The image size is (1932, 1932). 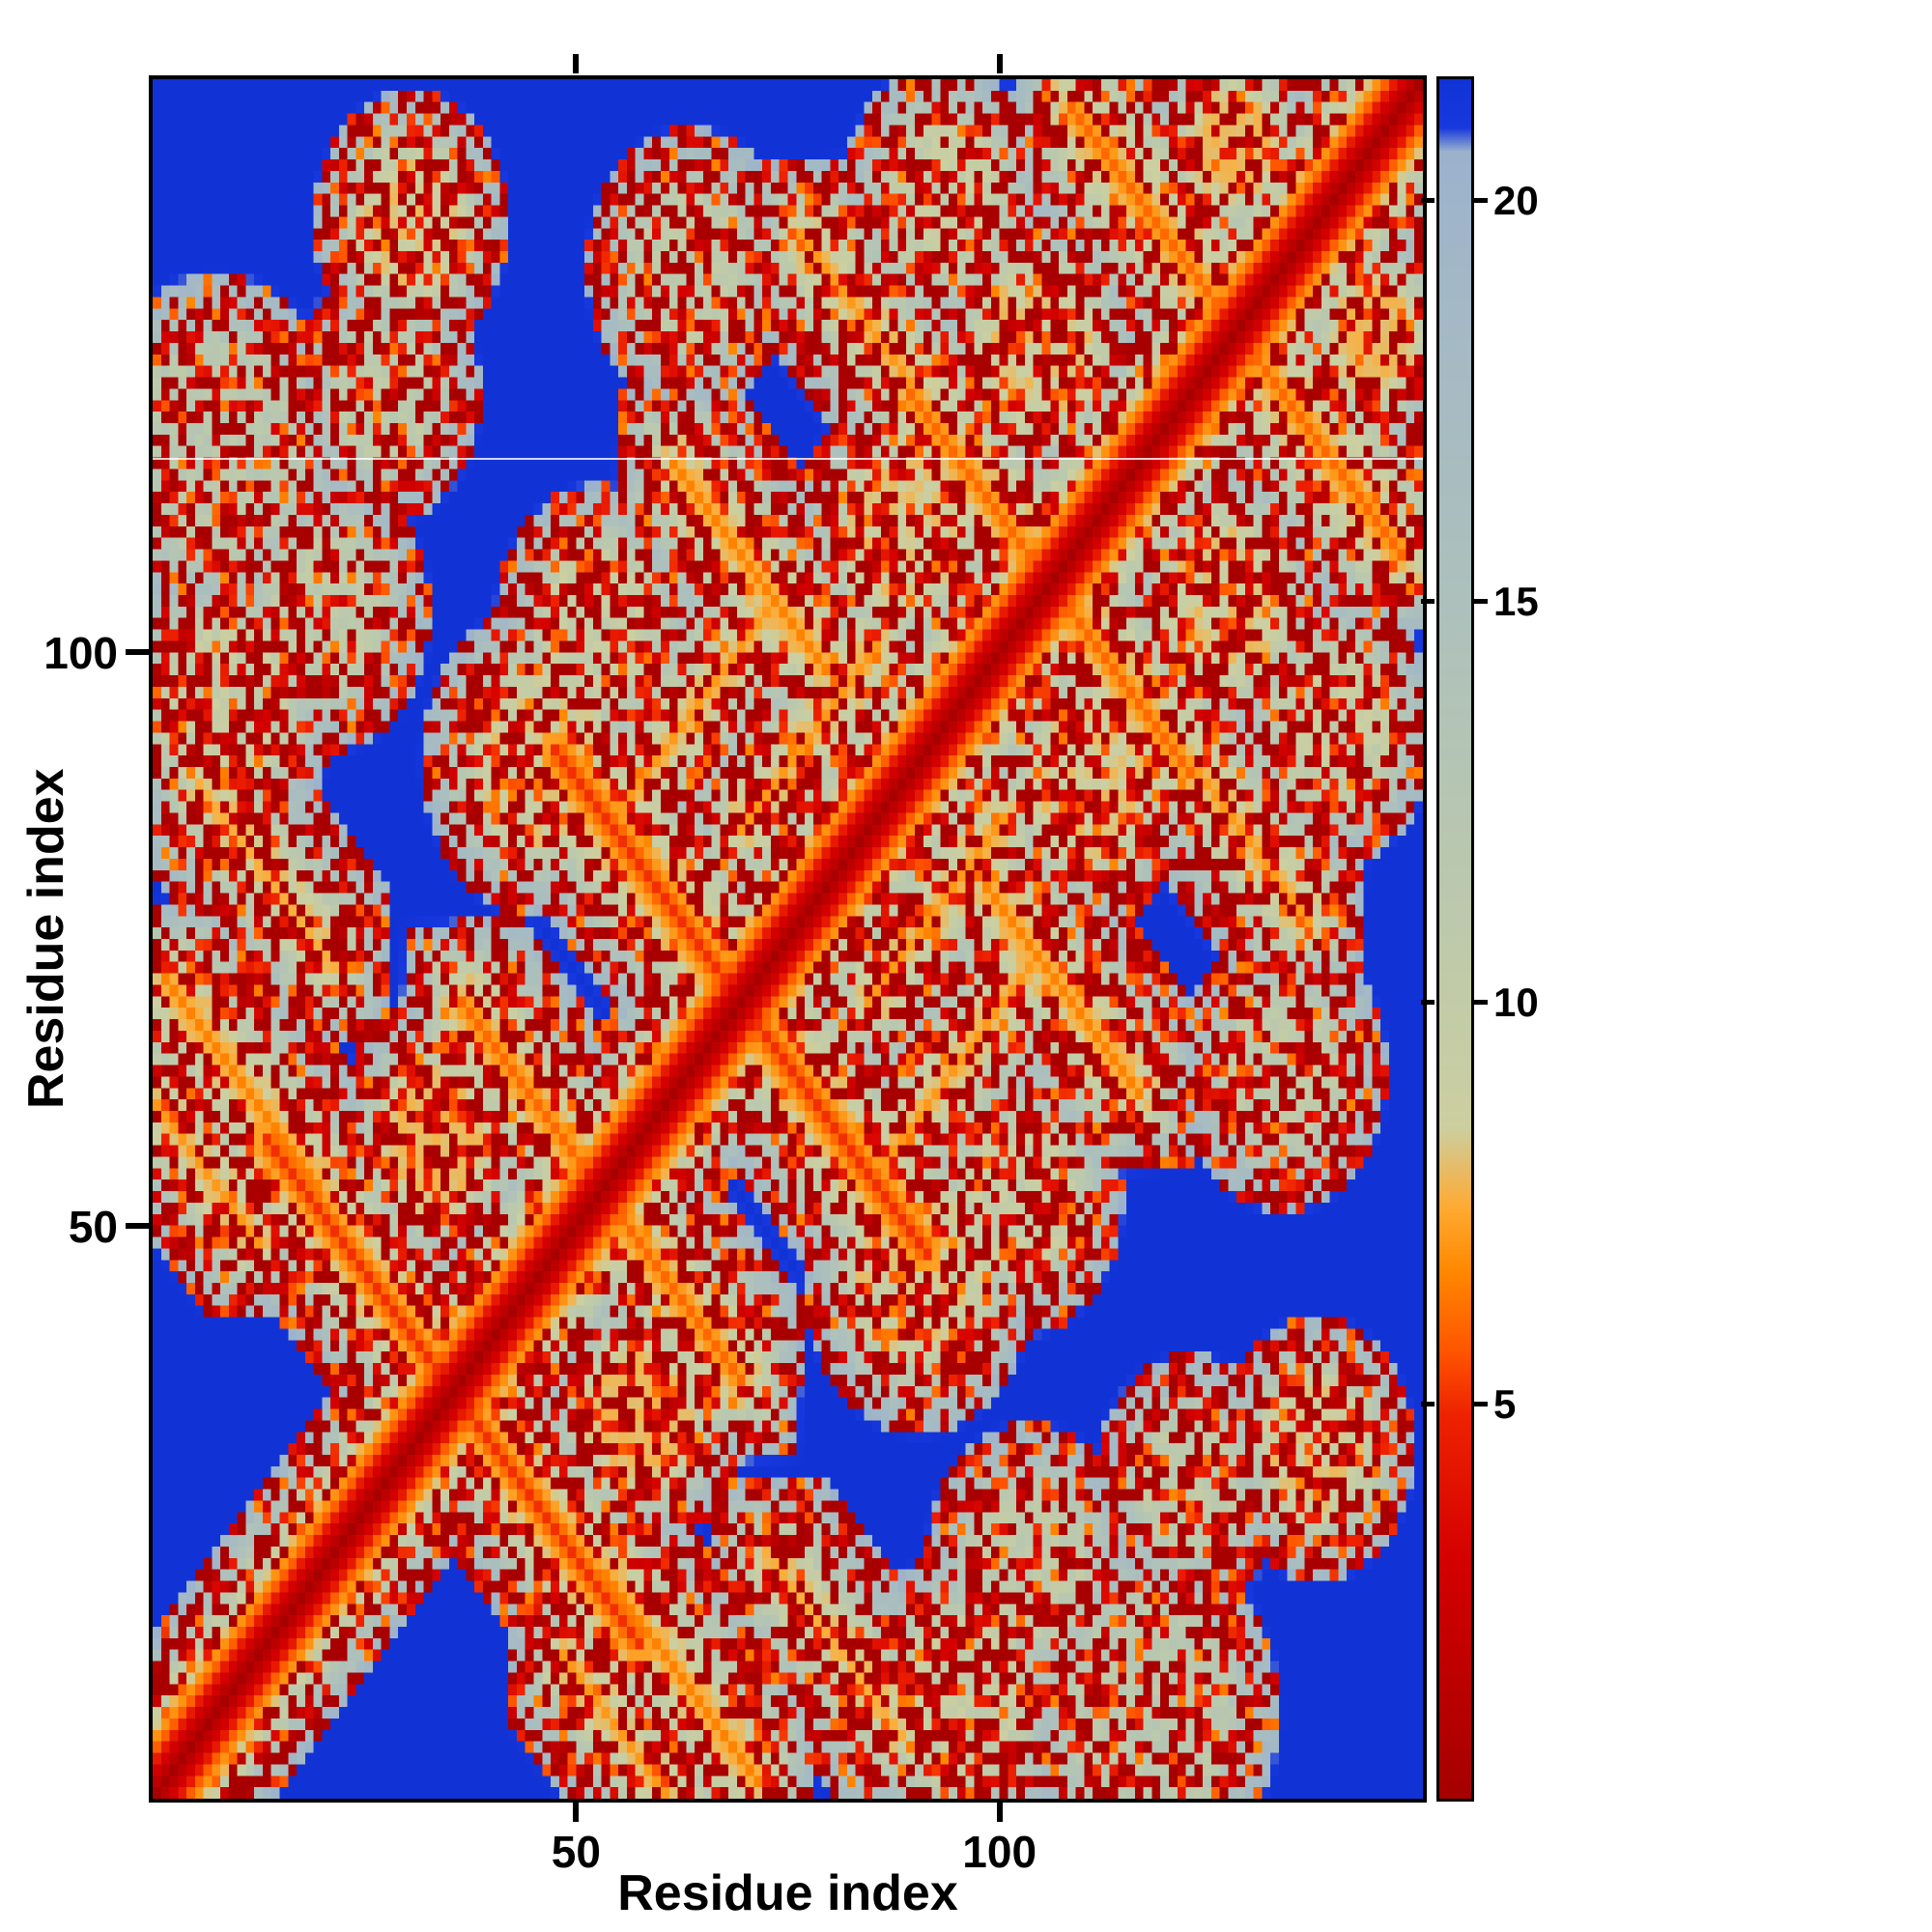 I want to click on y-axis-label: Residue index, so click(x=46, y=939).